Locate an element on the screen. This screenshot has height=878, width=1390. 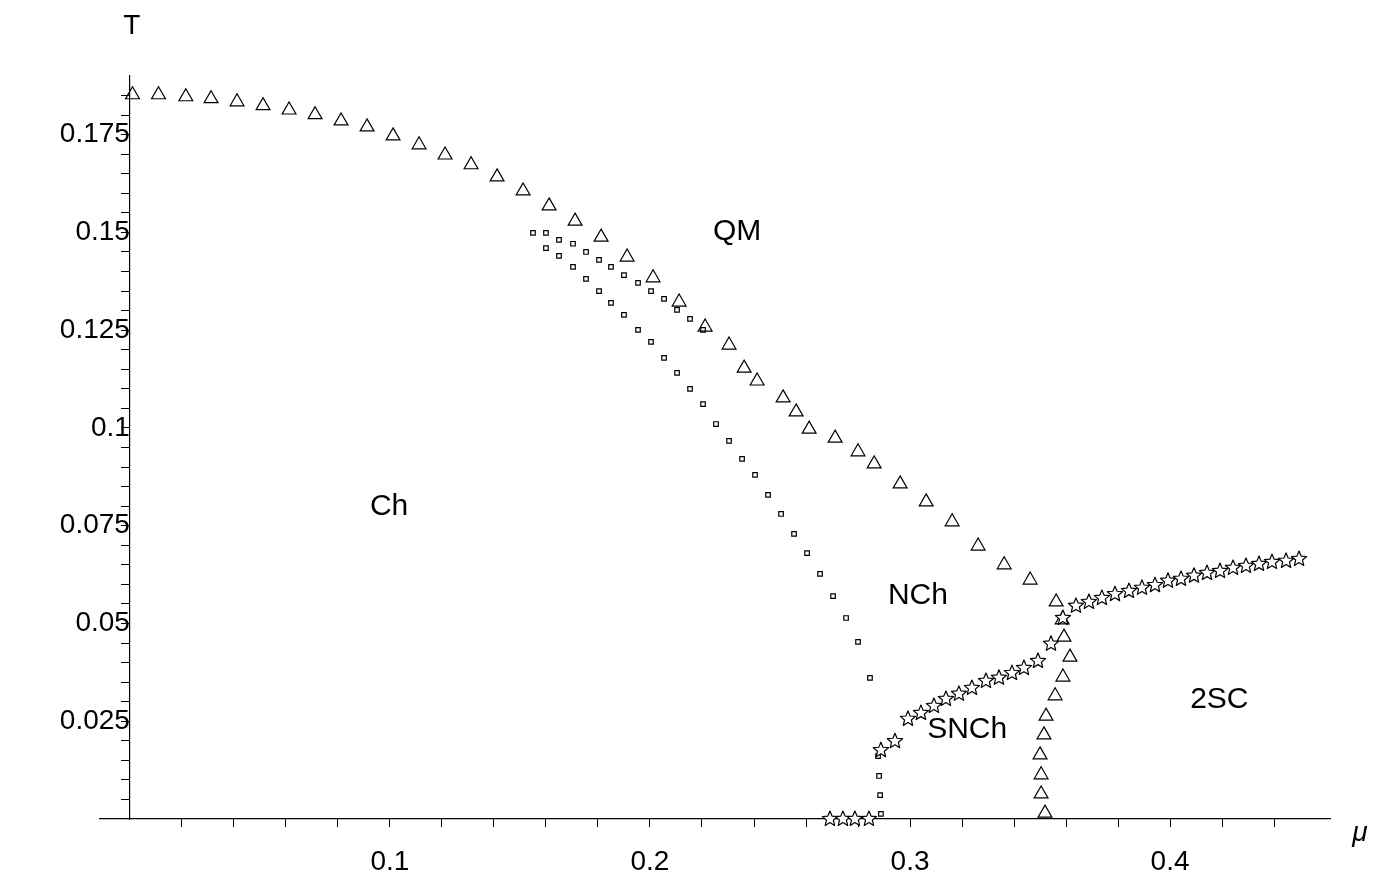
y-tick-label: 0.125 is located at coordinates (94, 328).